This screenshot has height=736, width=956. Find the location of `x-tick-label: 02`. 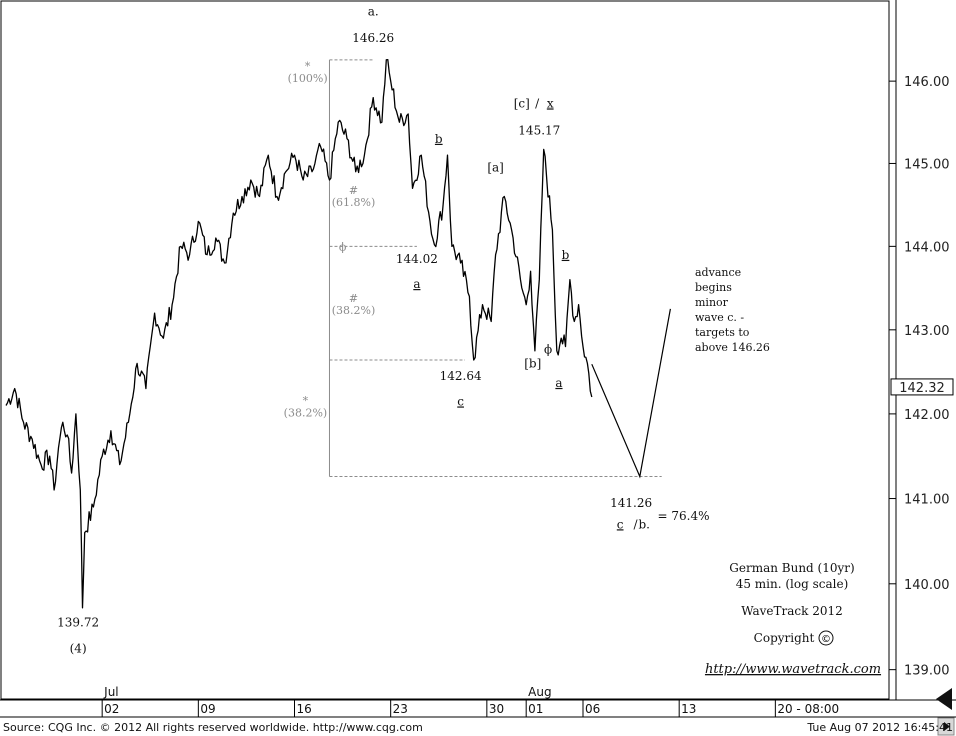

x-tick-label: 02 is located at coordinates (111, 709).